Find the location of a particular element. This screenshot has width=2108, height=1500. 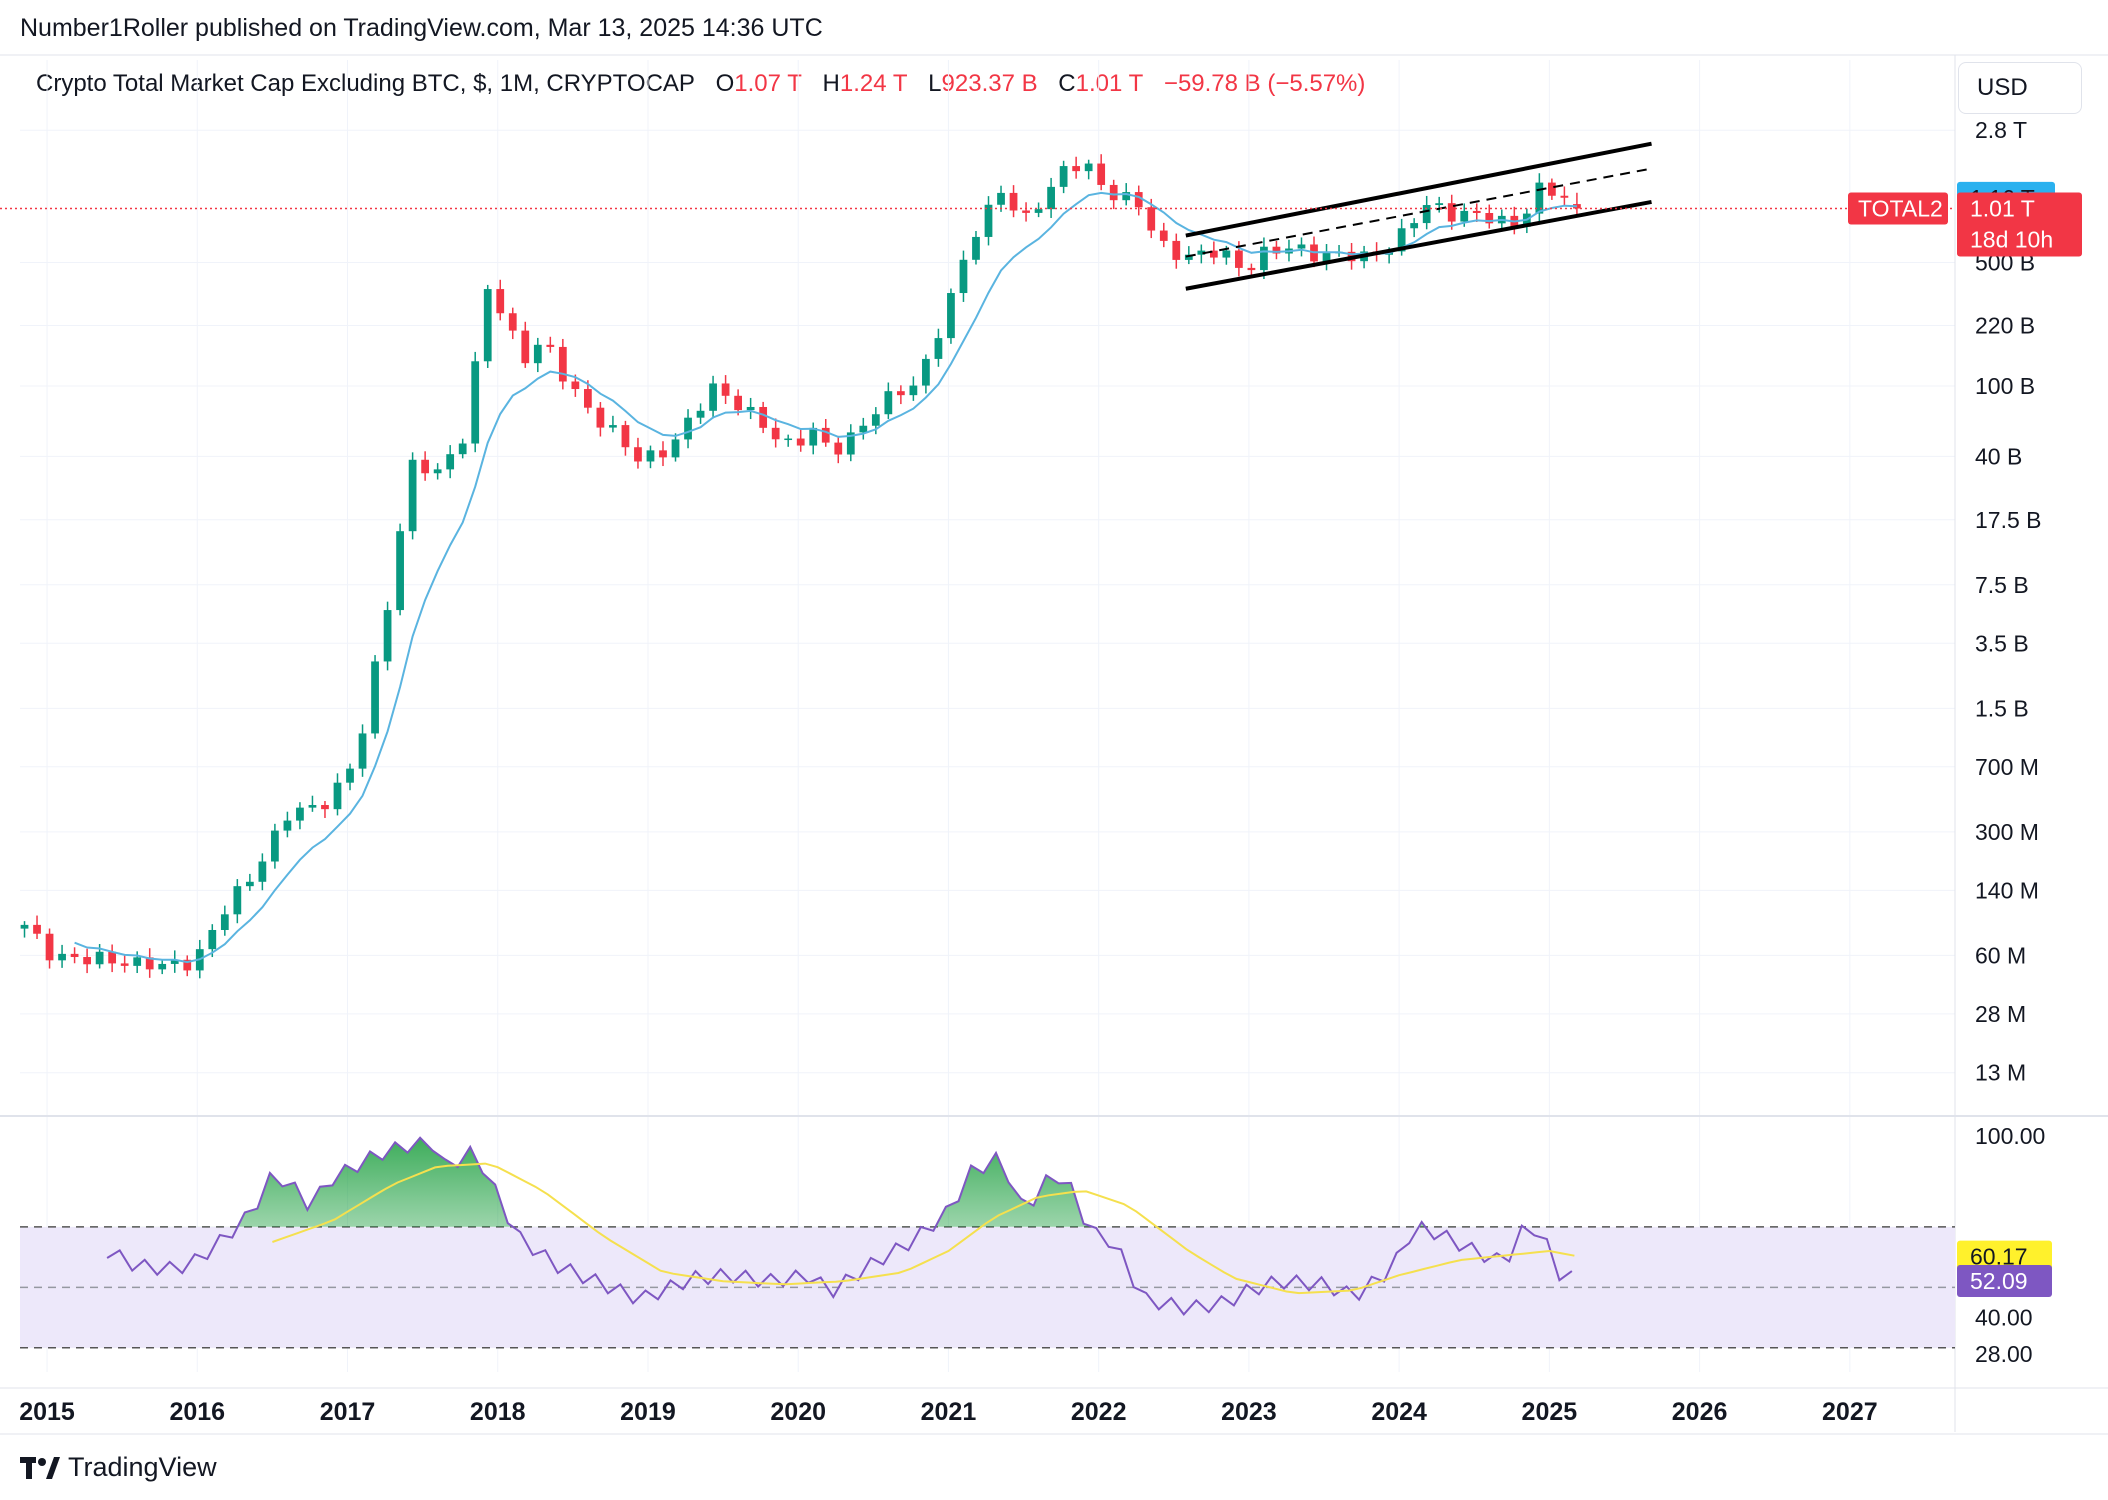

legend-close-label: C is located at coordinates (1067, 83).